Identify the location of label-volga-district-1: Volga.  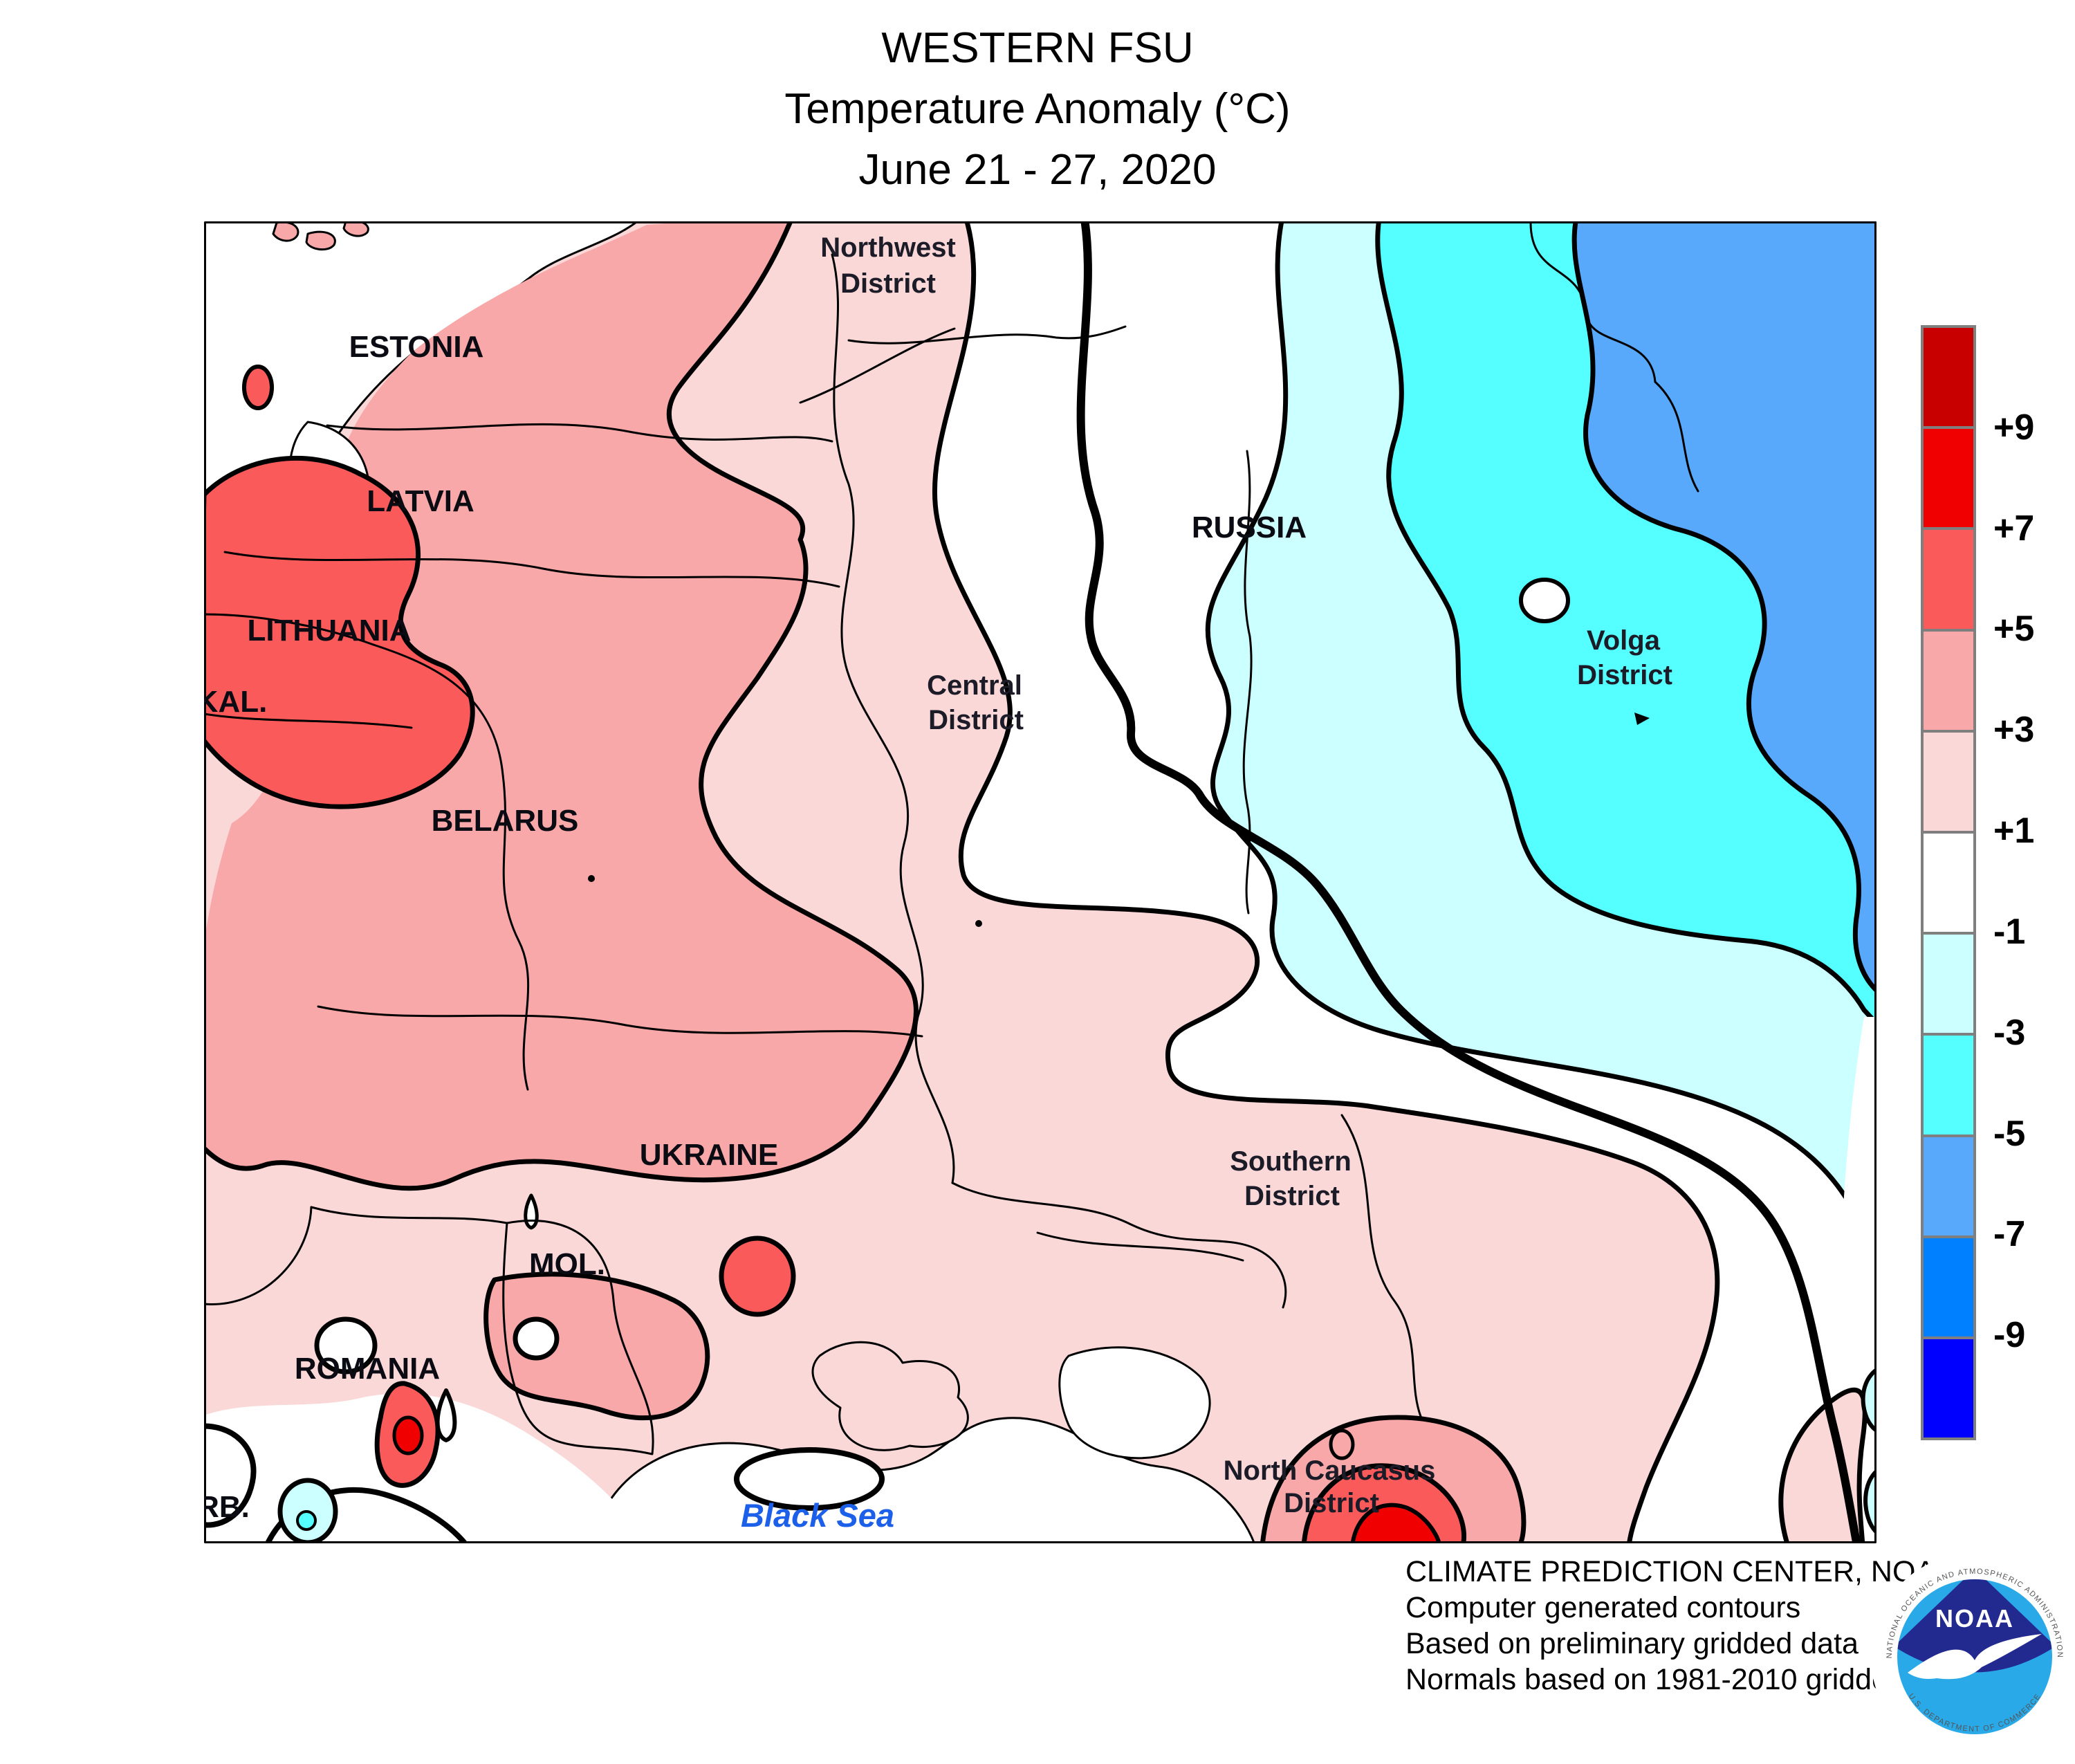
(1624, 640).